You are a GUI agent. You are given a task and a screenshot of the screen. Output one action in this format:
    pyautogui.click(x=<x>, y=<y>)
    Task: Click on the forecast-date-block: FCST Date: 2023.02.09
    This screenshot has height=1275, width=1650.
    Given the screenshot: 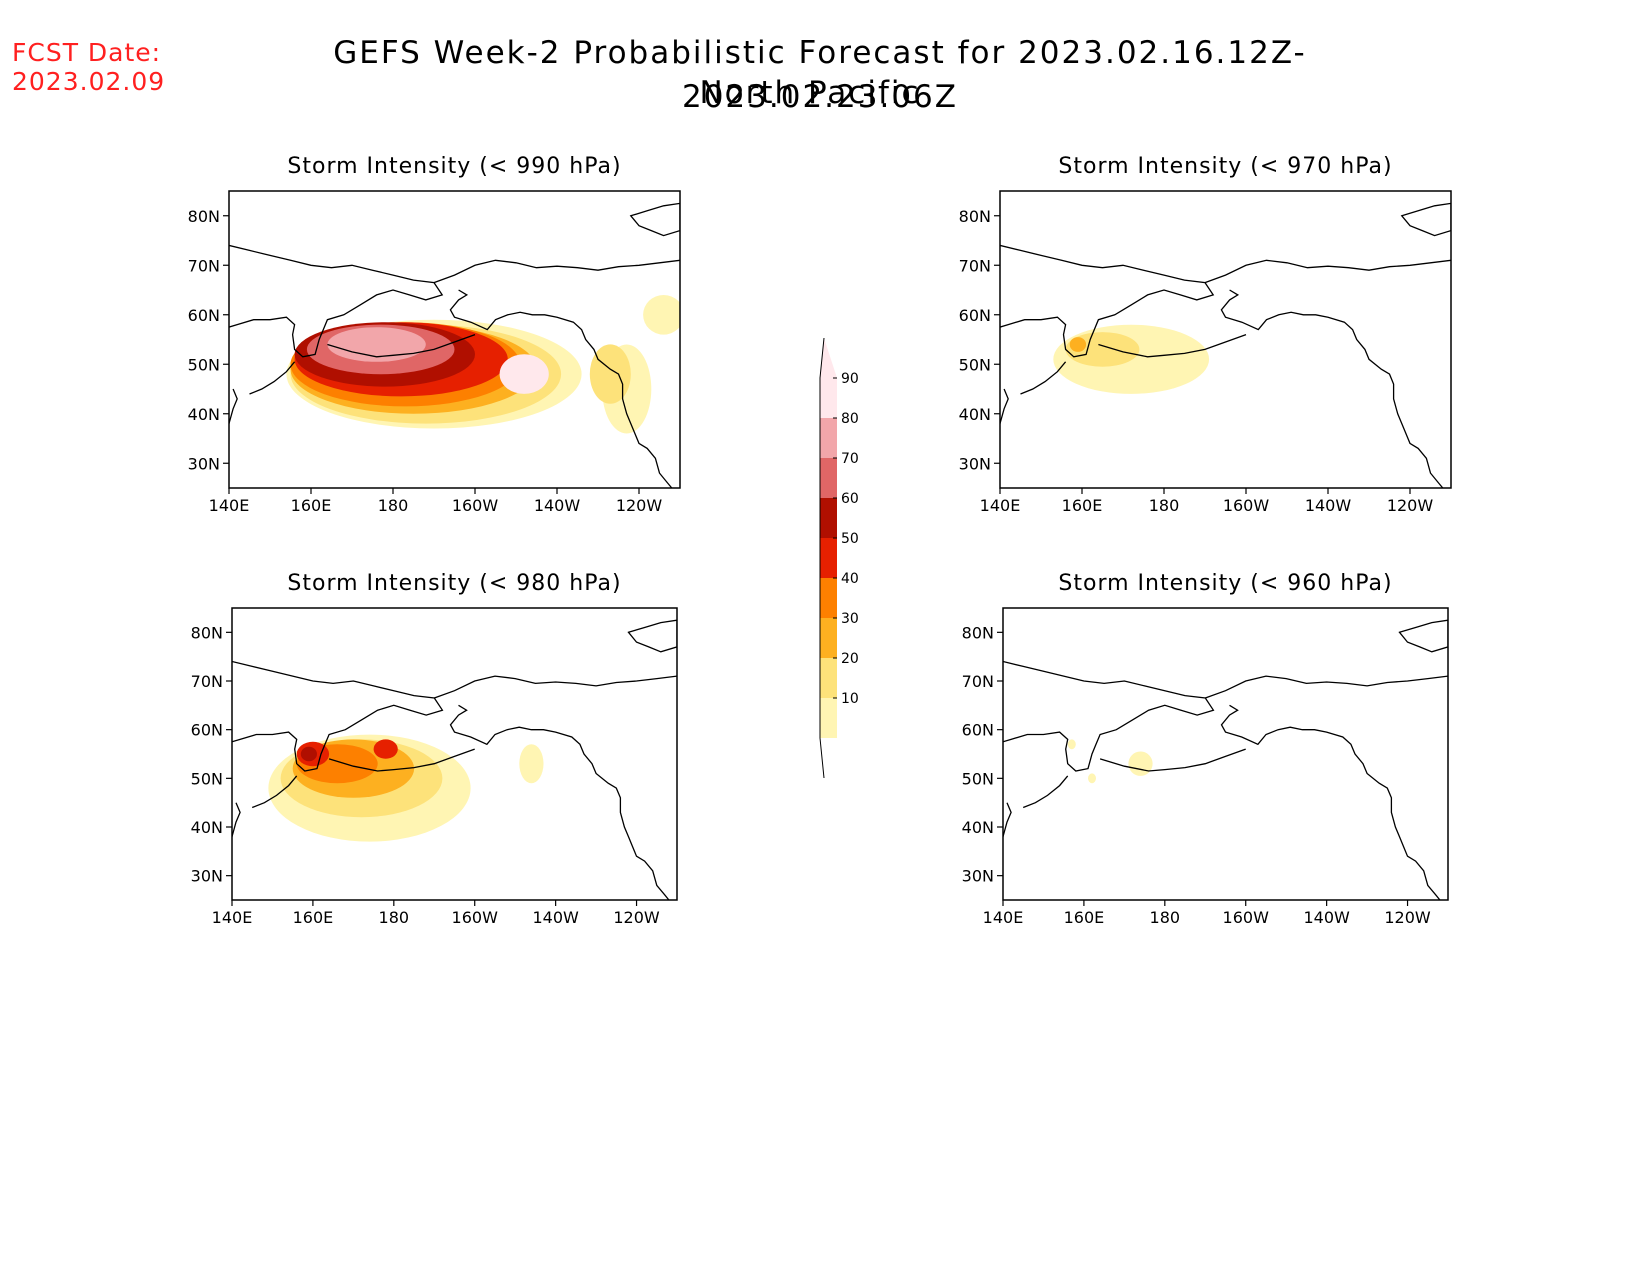 What is the action you would take?
    pyautogui.click(x=88, y=67)
    